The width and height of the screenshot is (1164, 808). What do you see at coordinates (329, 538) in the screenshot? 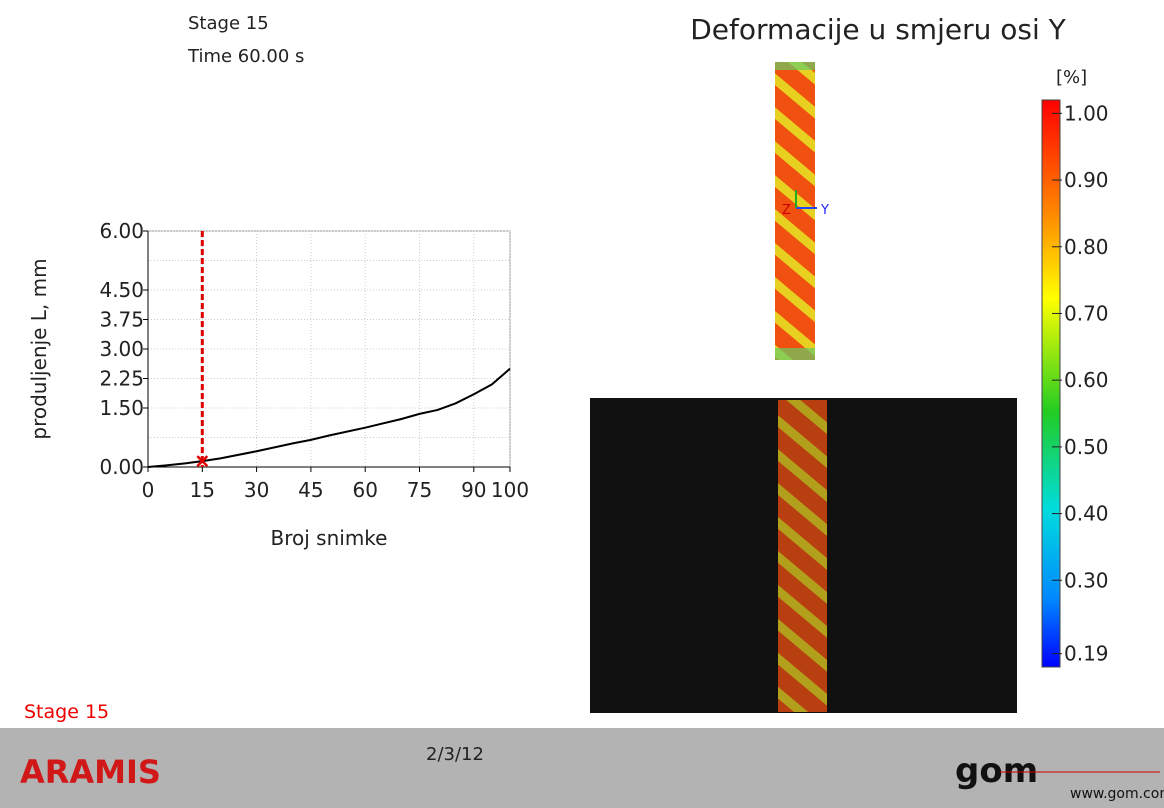
I see `x-axis-title: Broj snimke` at bounding box center [329, 538].